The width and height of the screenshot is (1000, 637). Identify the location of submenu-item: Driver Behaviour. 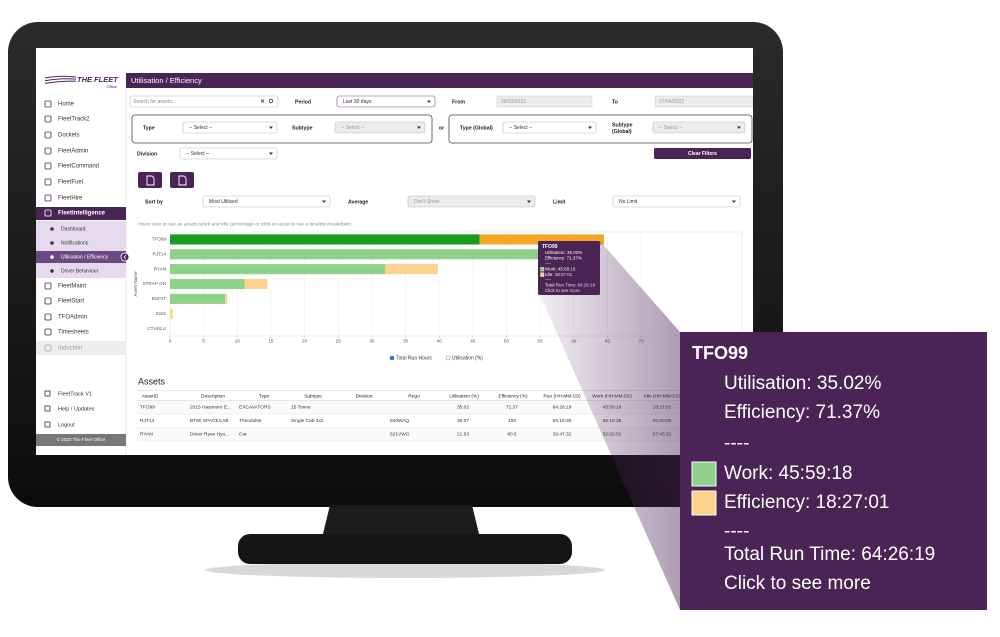
(80, 271).